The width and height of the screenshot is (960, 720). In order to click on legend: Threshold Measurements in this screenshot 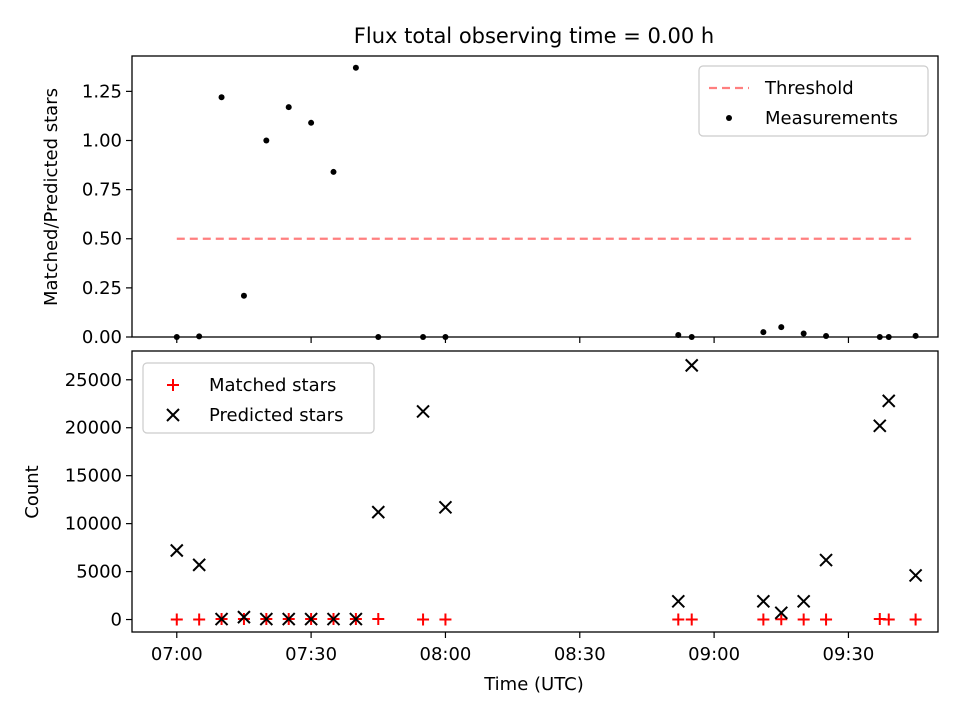, I will do `click(813, 101)`.